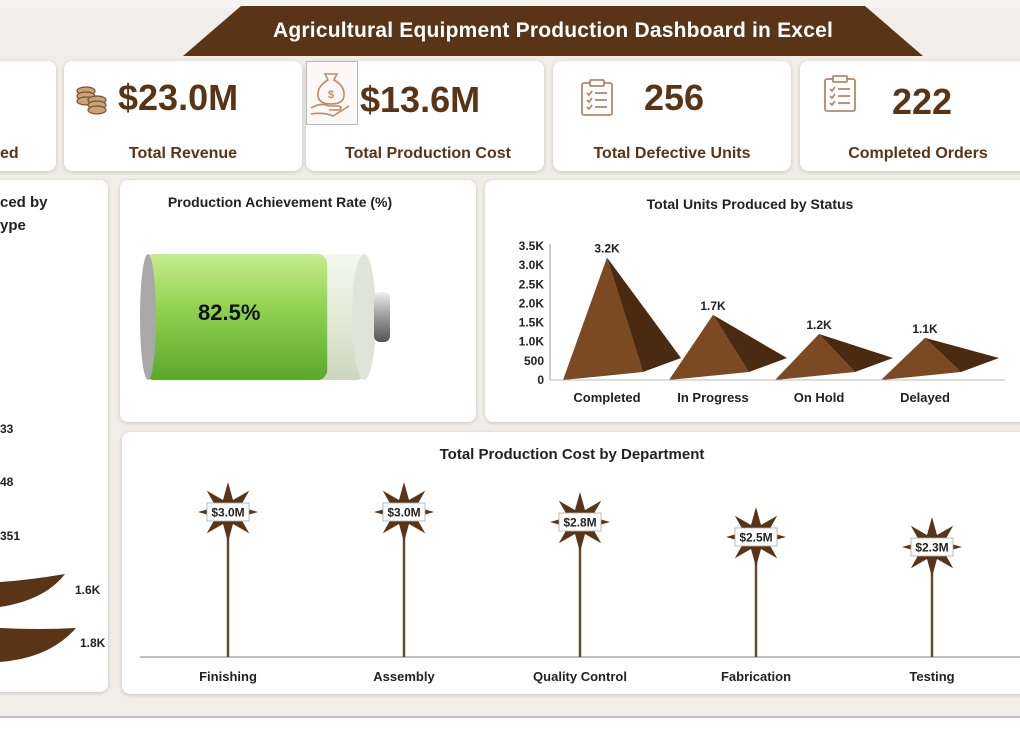 The height and width of the screenshot is (732, 1020). I want to click on kpi-label-total-defective-units: Total Defective Units, so click(672, 153).